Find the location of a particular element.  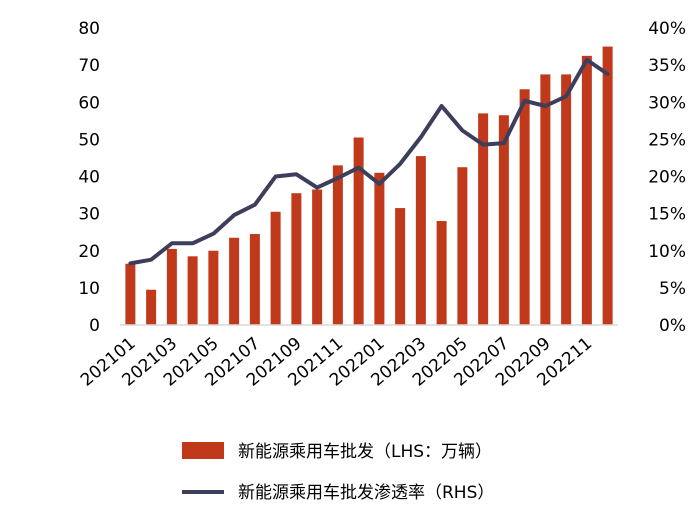

right-axis-tick-label: 40% is located at coordinates (667, 29).